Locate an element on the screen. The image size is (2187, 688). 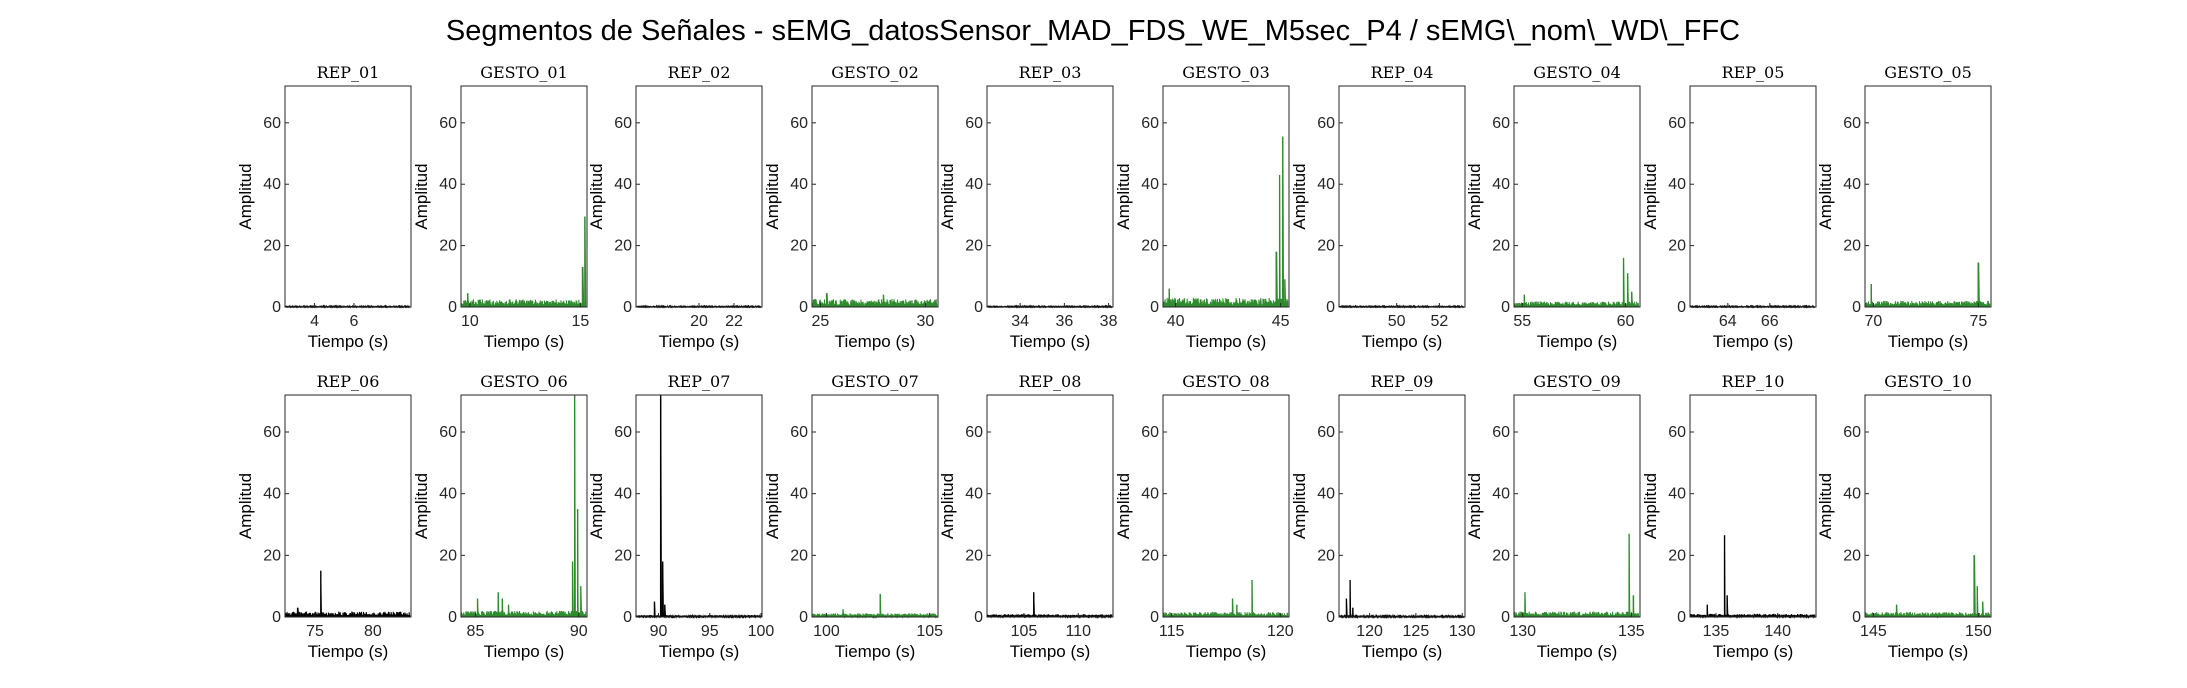
subplot-title: REP_05 is located at coordinates (1753, 72).